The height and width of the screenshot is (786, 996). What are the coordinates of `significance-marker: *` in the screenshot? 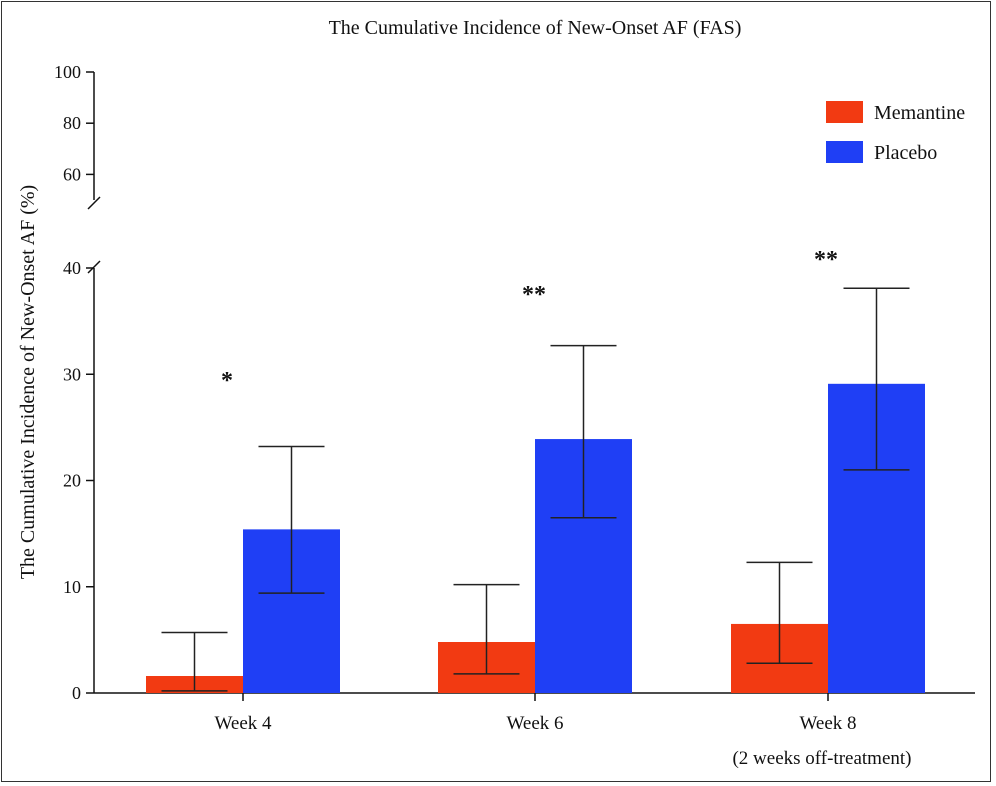 It's located at (227, 381).